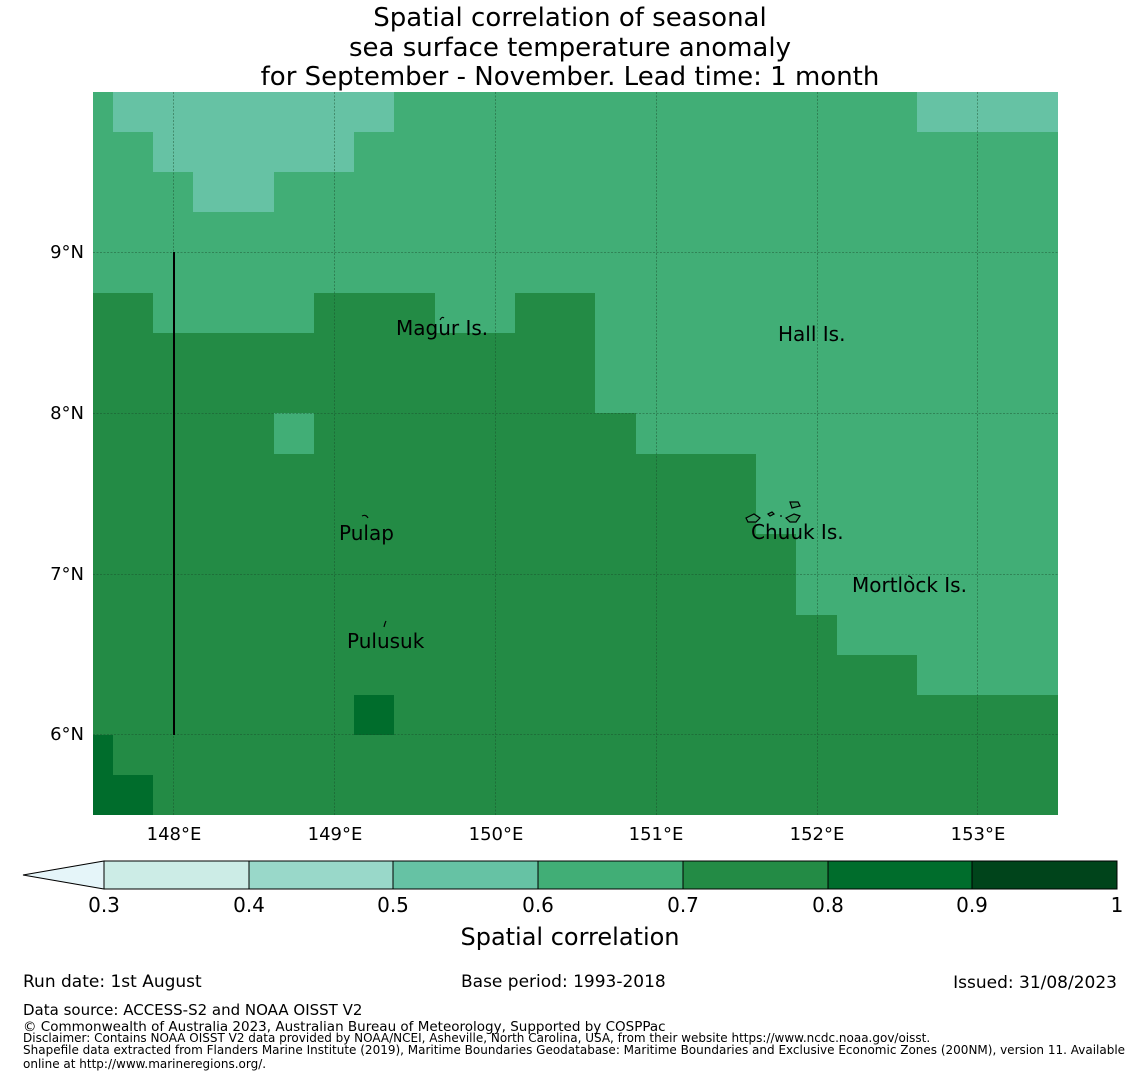  Describe the element at coordinates (978, 834) in the screenshot. I see `lon-tick: 153°E` at that location.